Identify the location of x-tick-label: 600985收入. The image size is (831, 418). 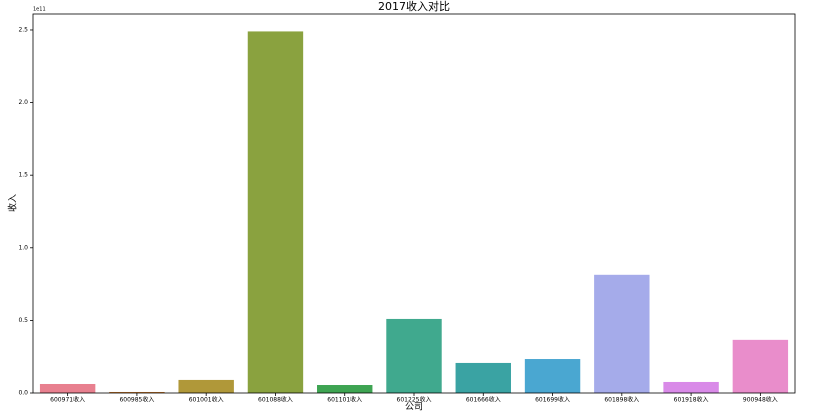
(136, 400).